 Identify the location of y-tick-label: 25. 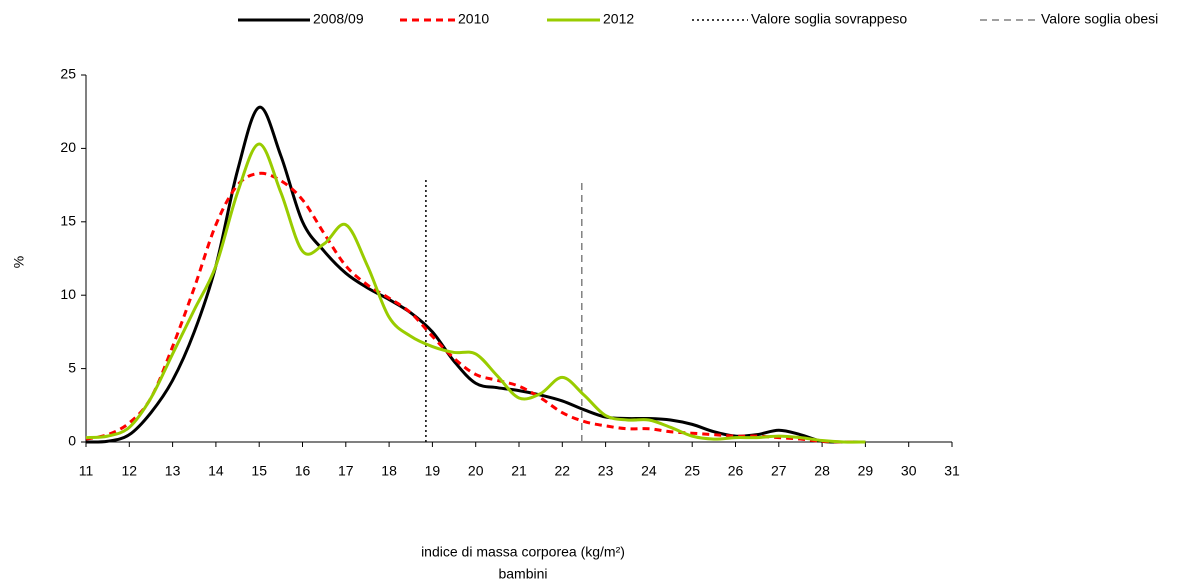
(68, 74).